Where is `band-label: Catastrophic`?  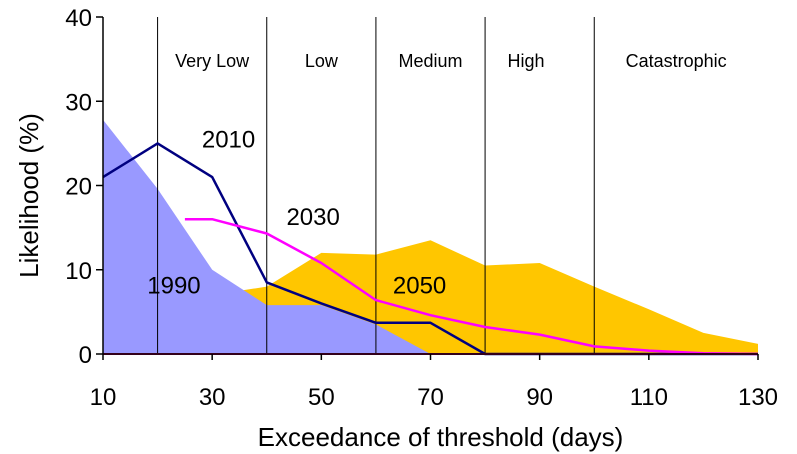
band-label: Catastrophic is located at coordinates (676, 61).